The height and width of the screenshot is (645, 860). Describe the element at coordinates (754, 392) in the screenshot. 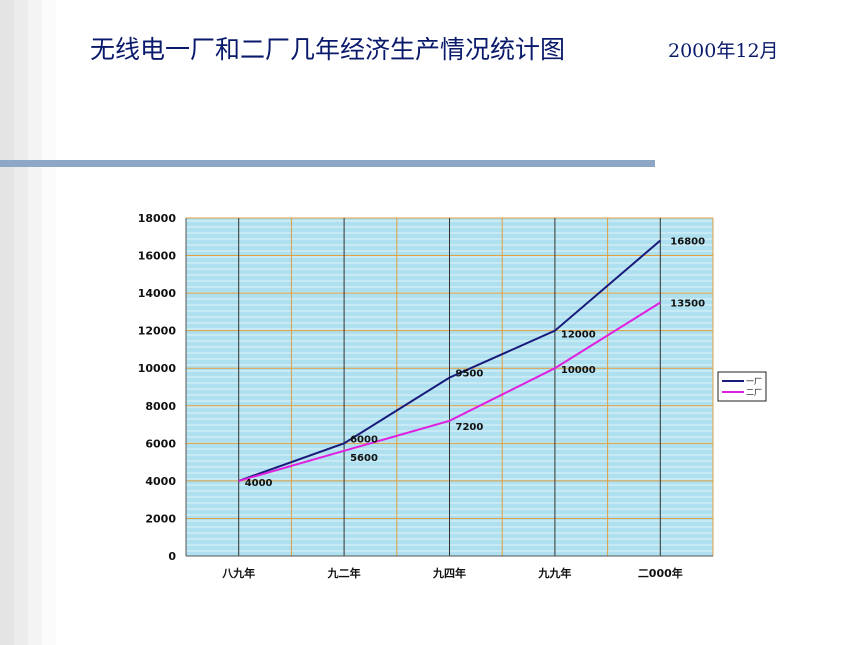

I see `legend-label: 二厂` at that location.